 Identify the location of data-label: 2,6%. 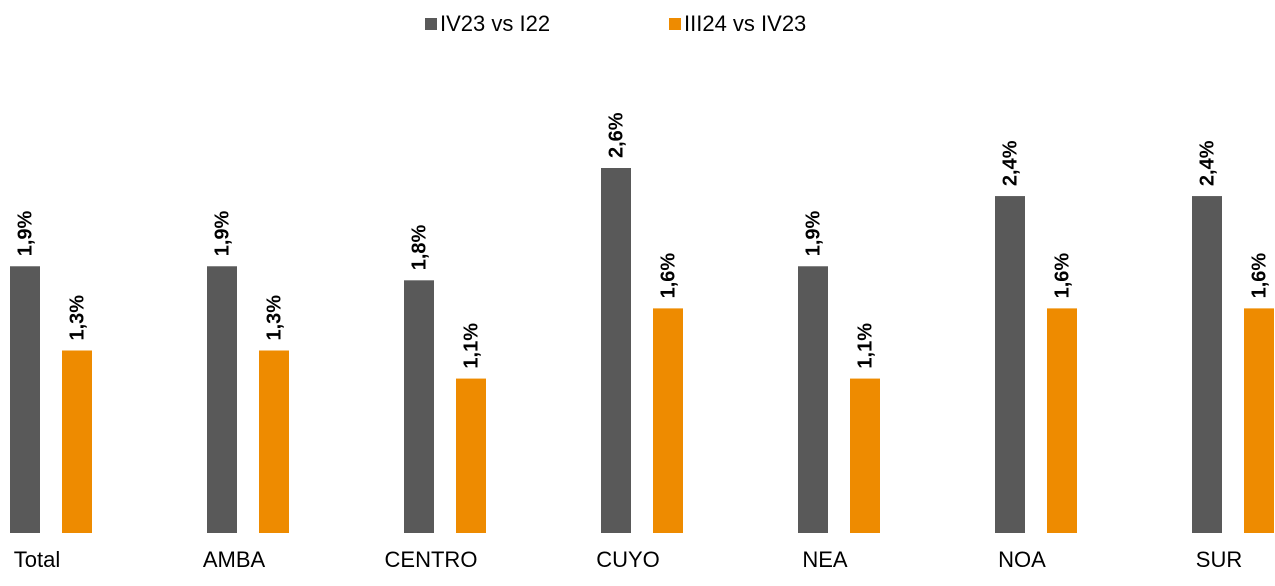
(616, 135).